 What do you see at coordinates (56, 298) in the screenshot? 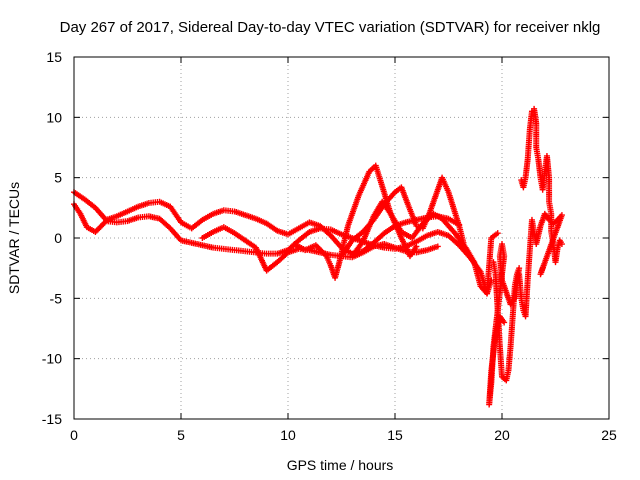
I see `y-tick-label: -5` at bounding box center [56, 298].